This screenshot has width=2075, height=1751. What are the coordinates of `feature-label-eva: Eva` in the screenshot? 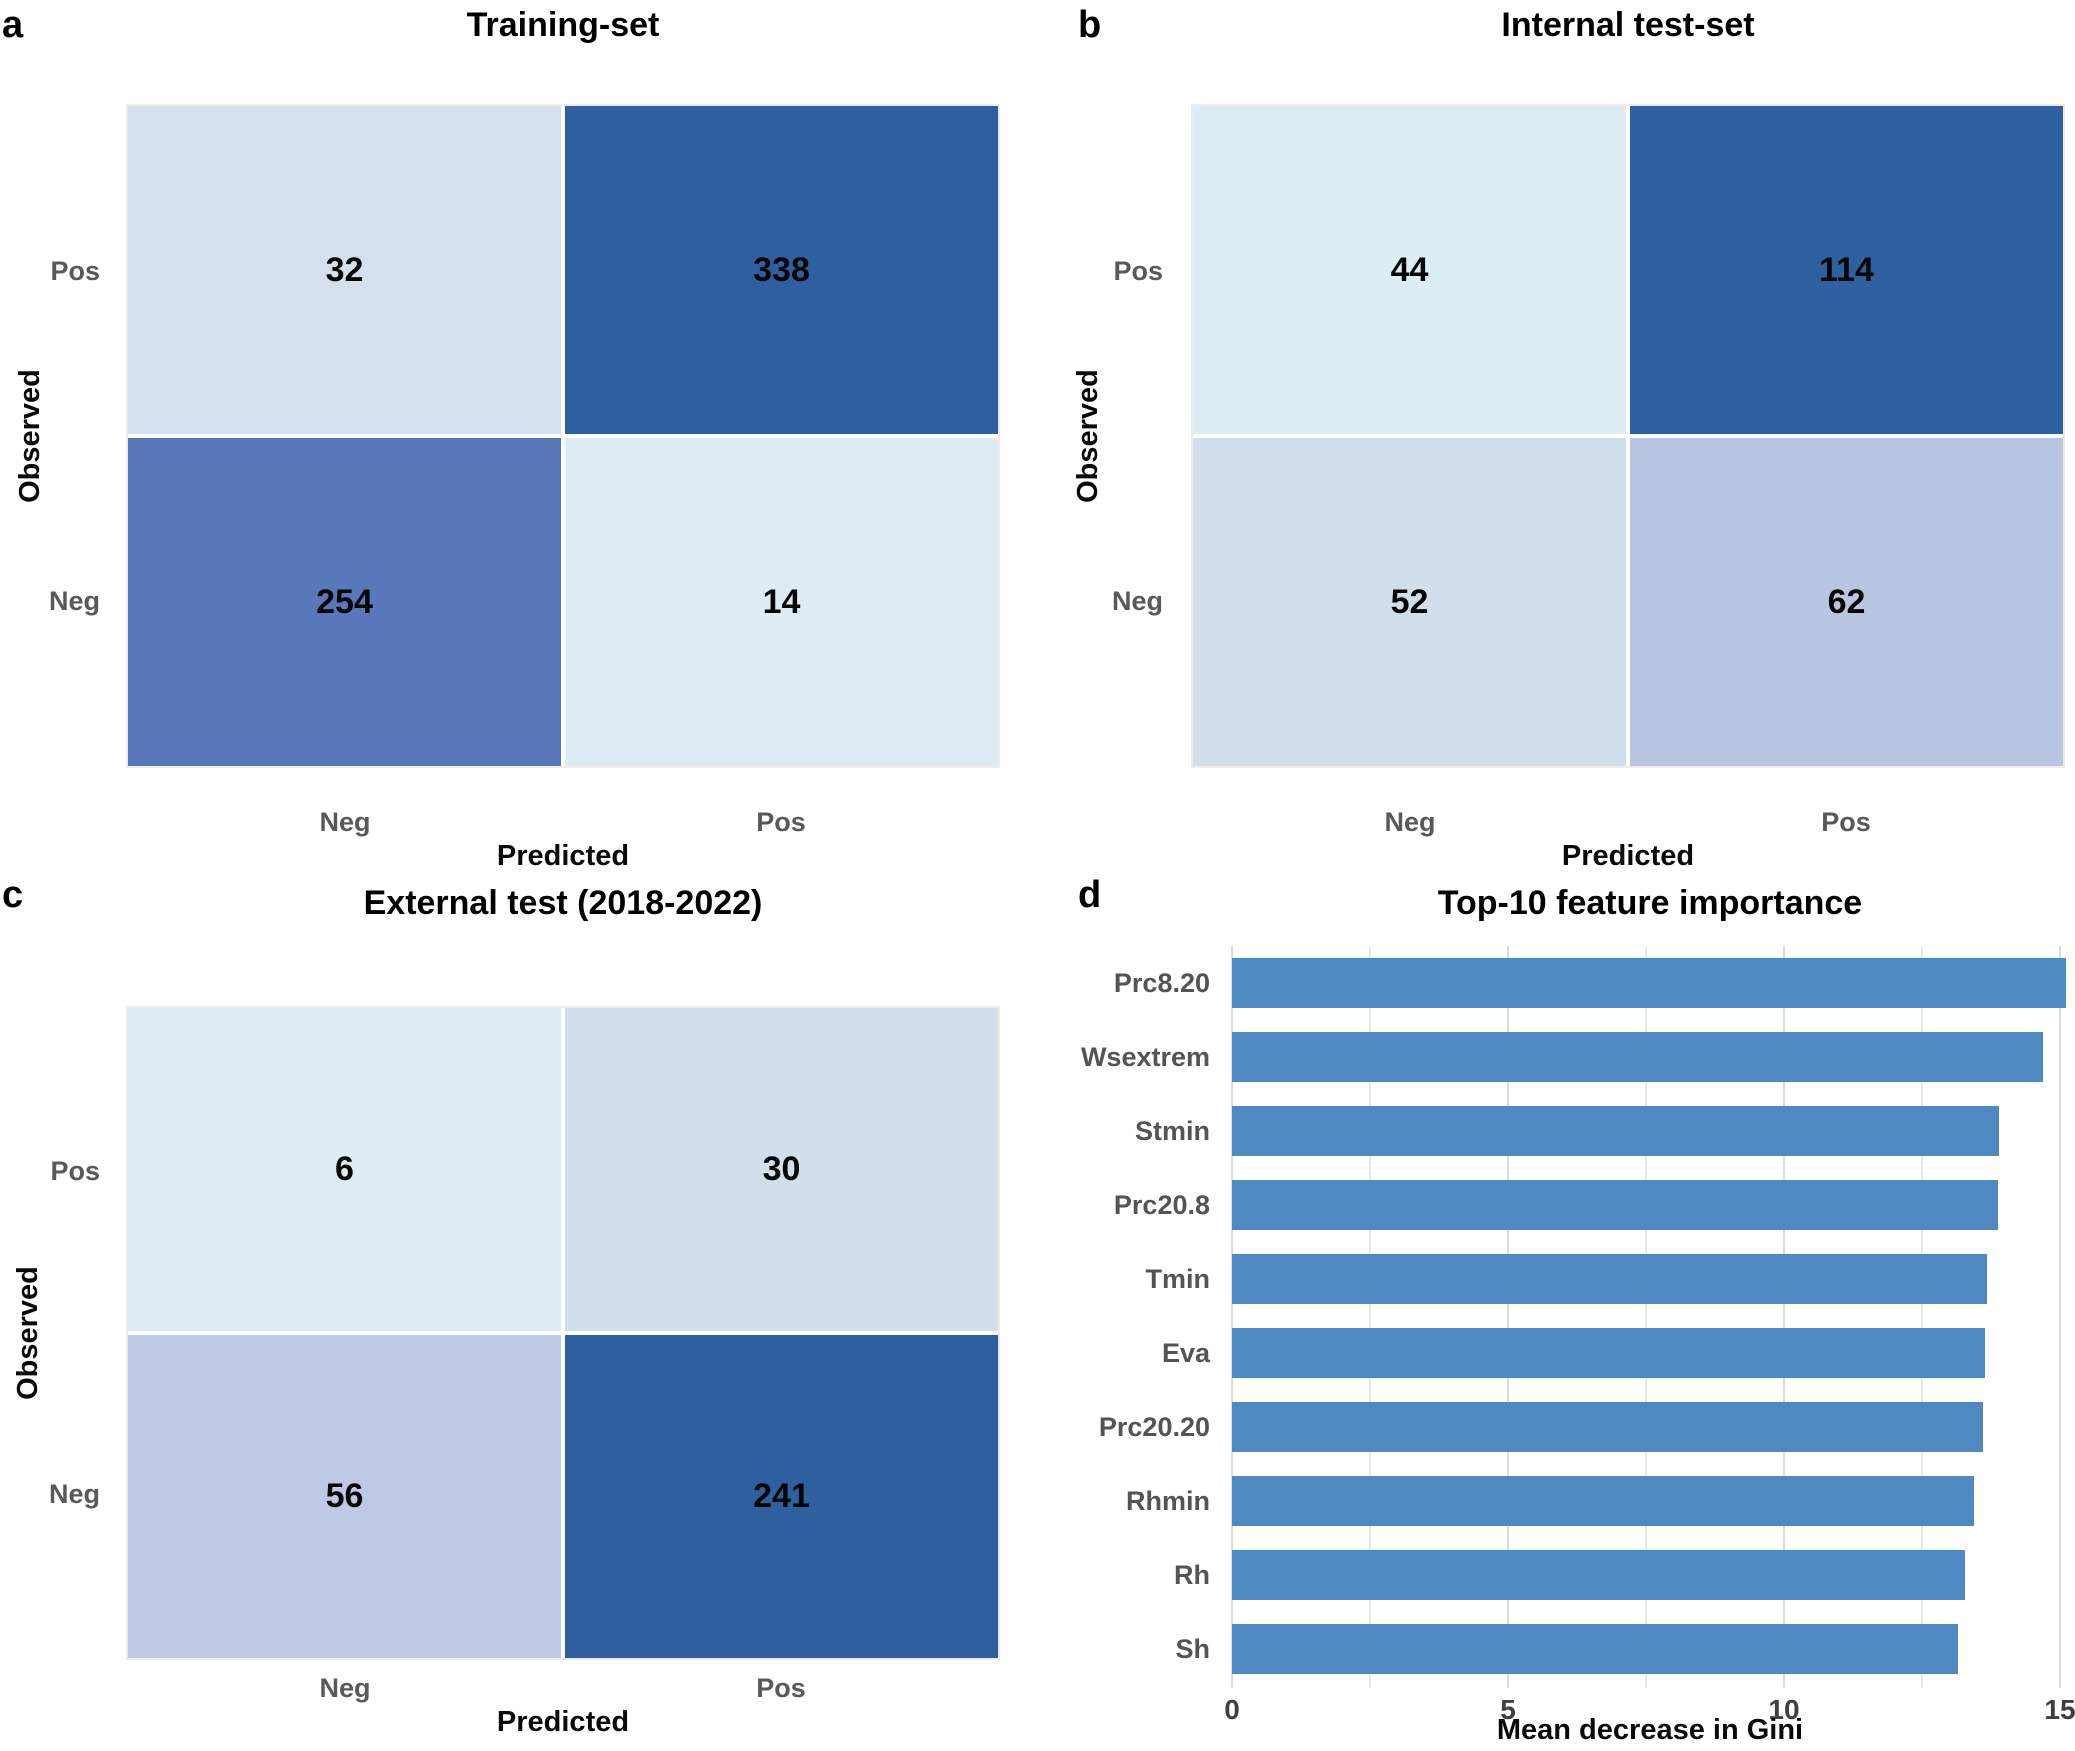 It's located at (1185, 1353).